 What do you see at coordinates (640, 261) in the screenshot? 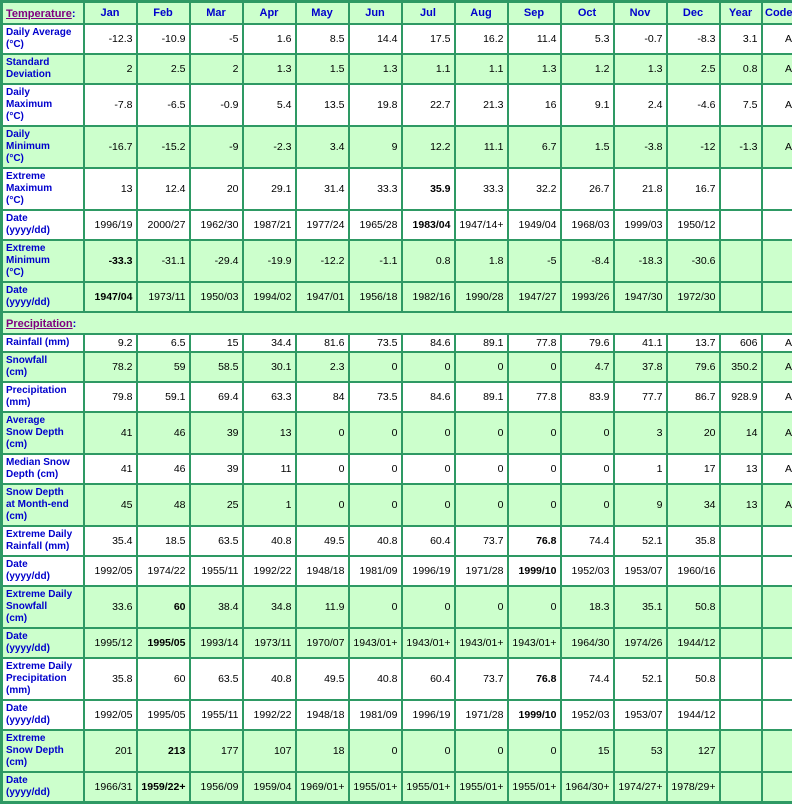
I see `value-cell: -18.3` at bounding box center [640, 261].